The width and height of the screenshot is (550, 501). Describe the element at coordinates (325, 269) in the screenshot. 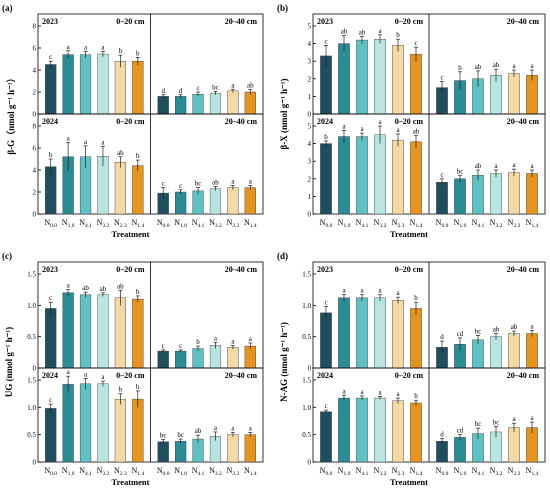

I see `year-label: 2023` at that location.